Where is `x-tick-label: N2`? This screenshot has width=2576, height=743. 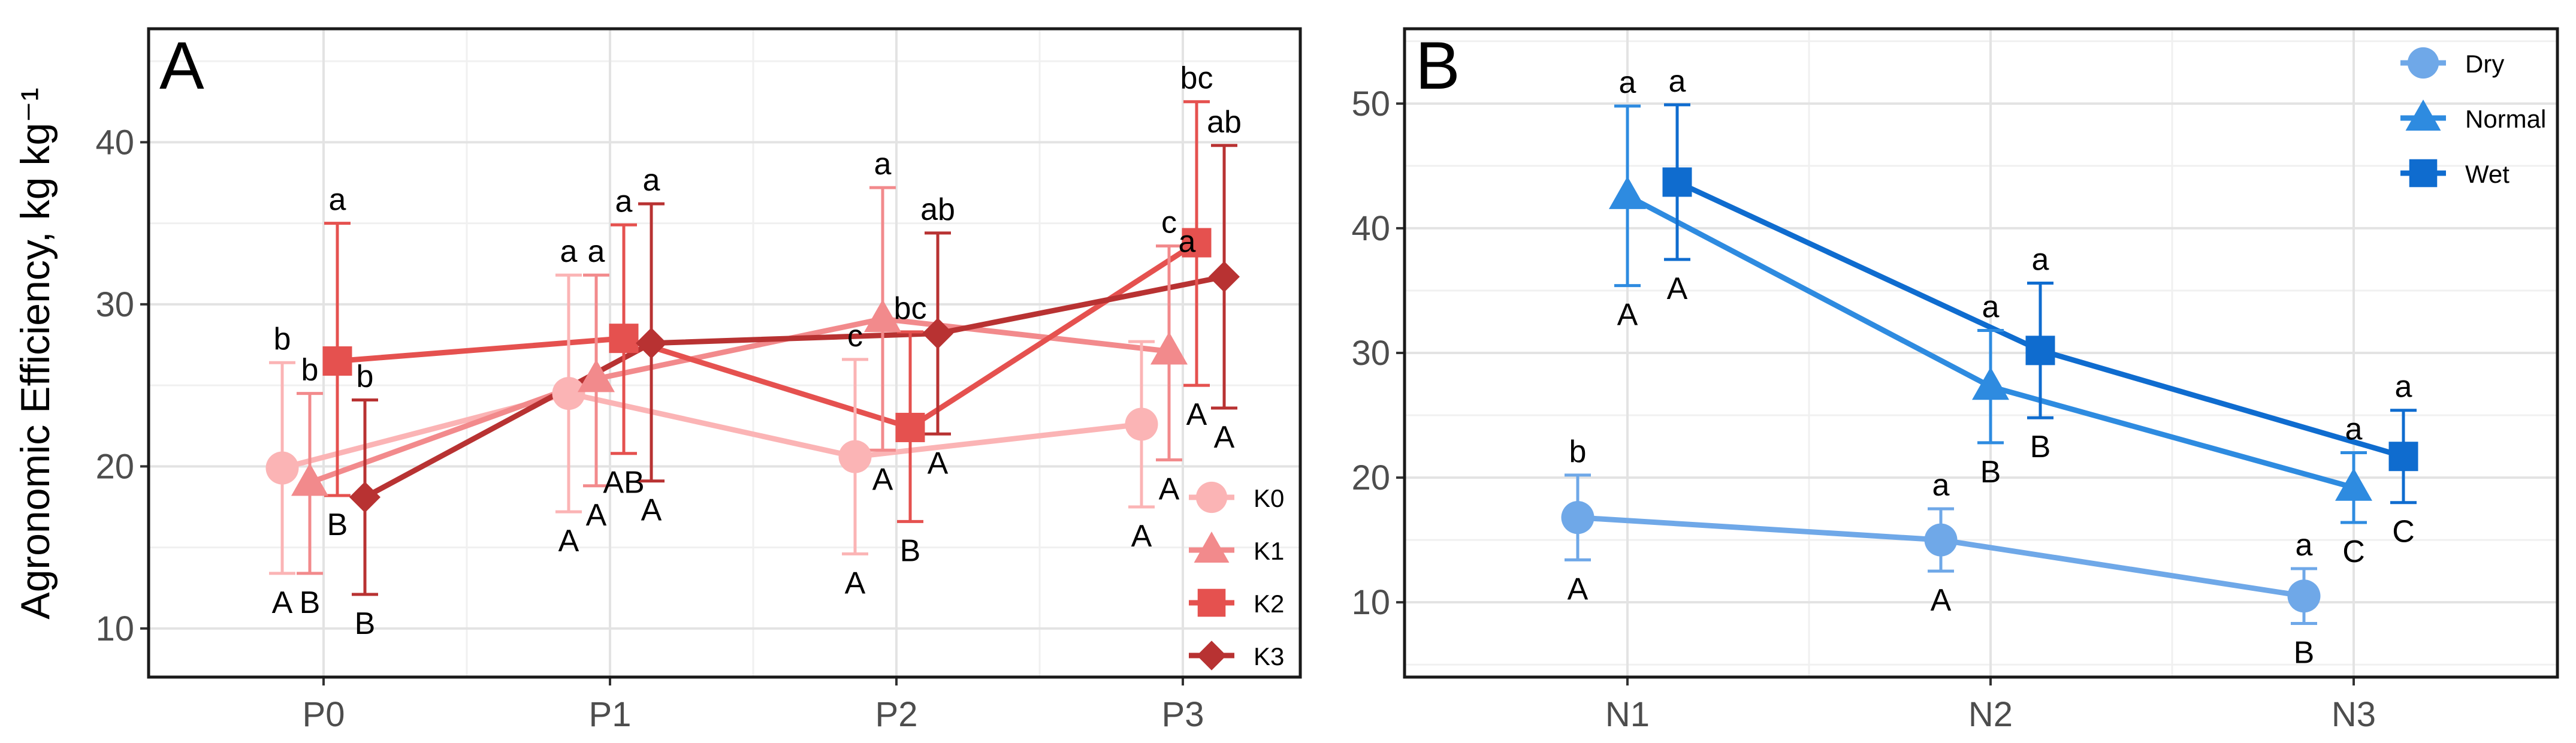
x-tick-label: N2 is located at coordinates (1991, 714).